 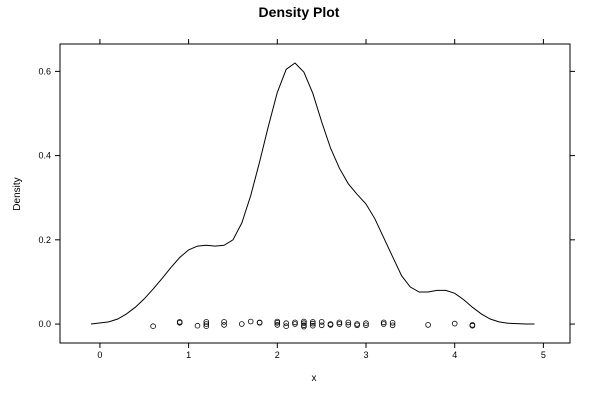 What do you see at coordinates (44, 156) in the screenshot?
I see `y-tick-label: 0.4` at bounding box center [44, 156].